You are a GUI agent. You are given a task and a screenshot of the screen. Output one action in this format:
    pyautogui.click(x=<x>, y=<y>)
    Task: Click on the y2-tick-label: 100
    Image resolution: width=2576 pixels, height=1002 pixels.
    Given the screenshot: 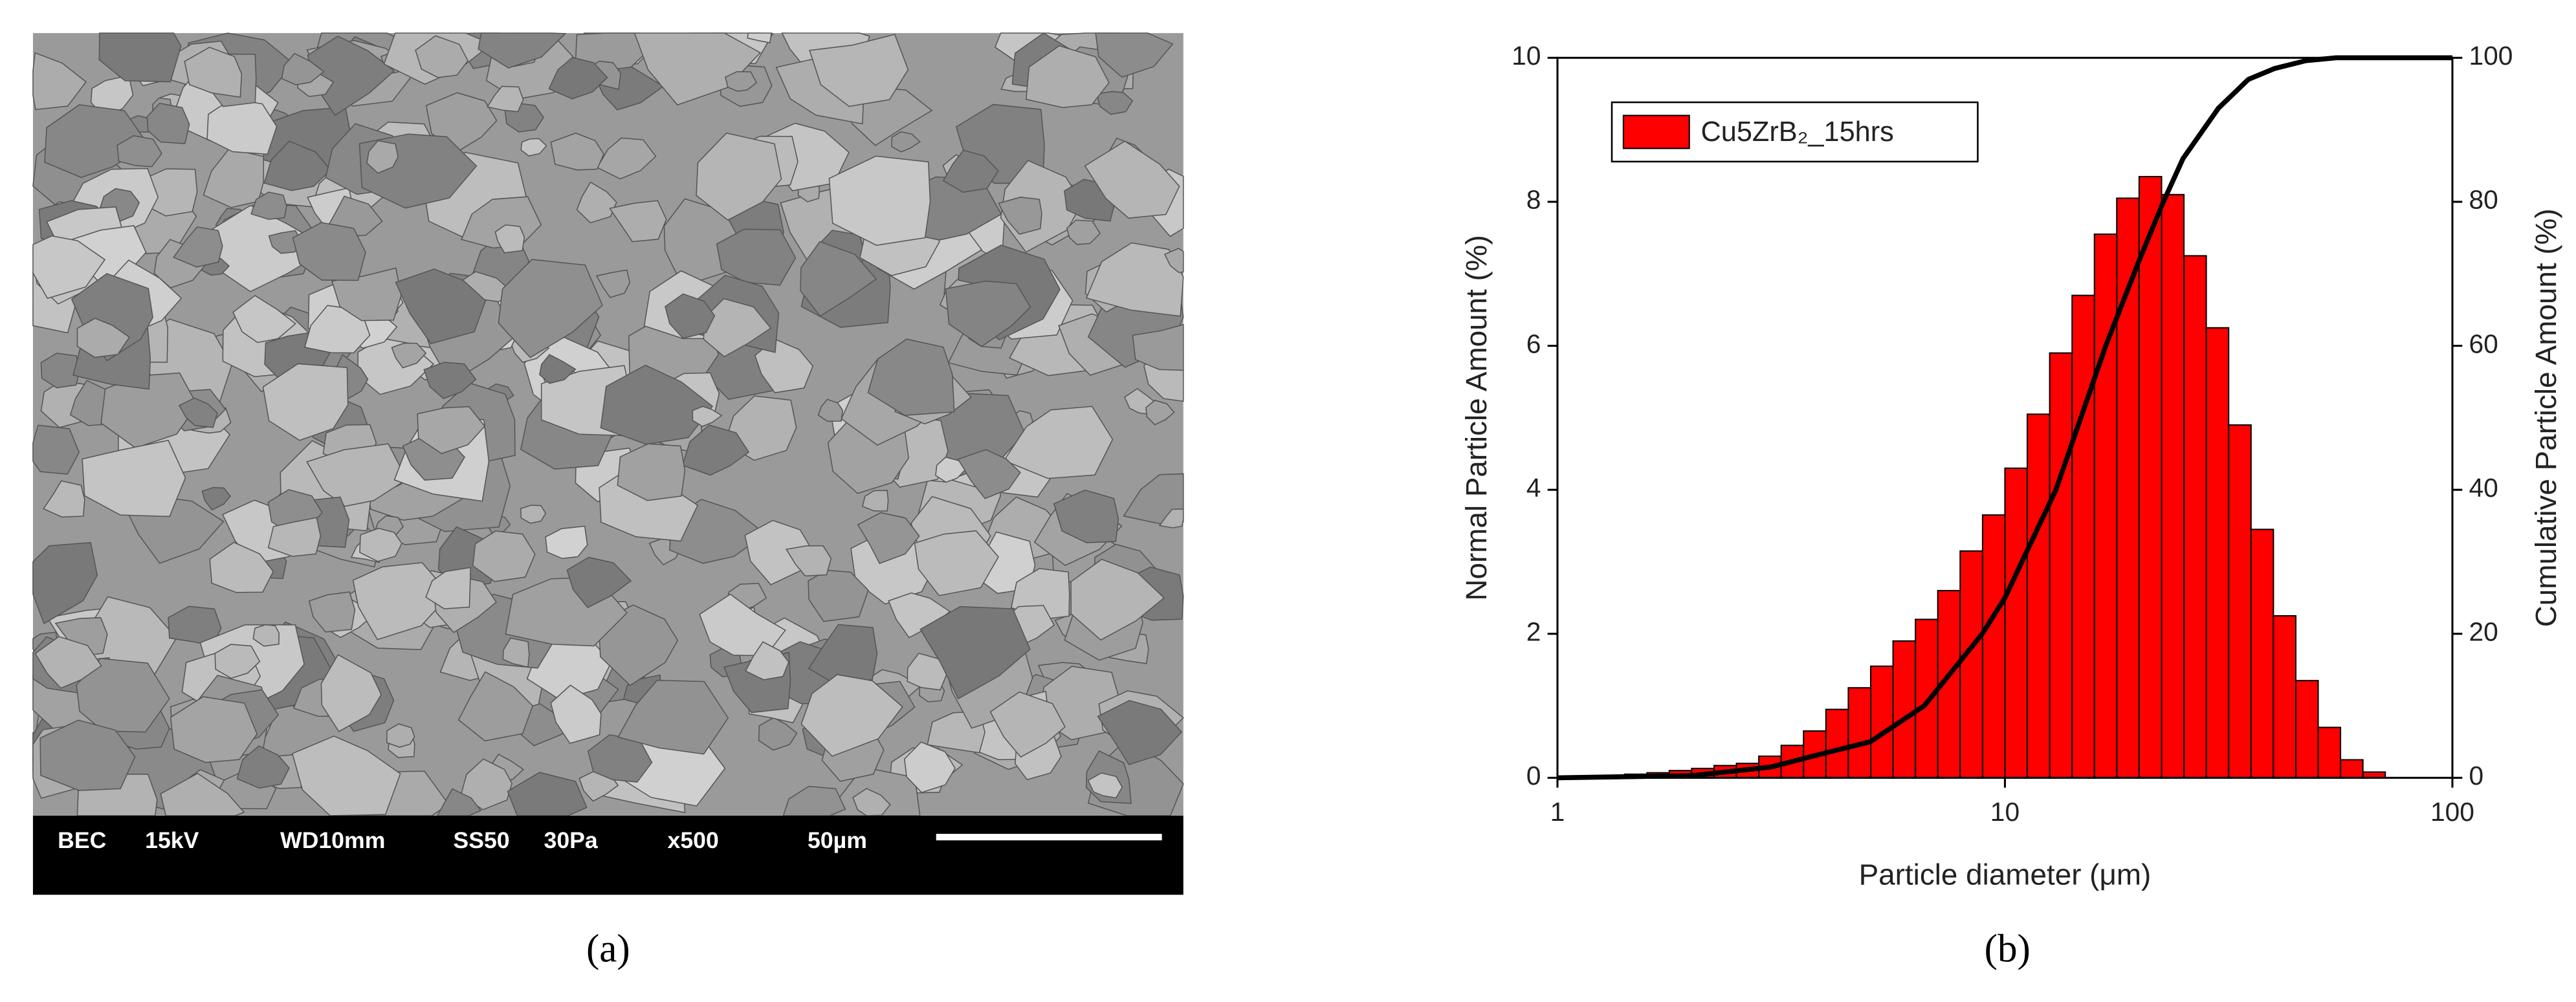 What is the action you would take?
    pyautogui.click(x=2491, y=56)
    